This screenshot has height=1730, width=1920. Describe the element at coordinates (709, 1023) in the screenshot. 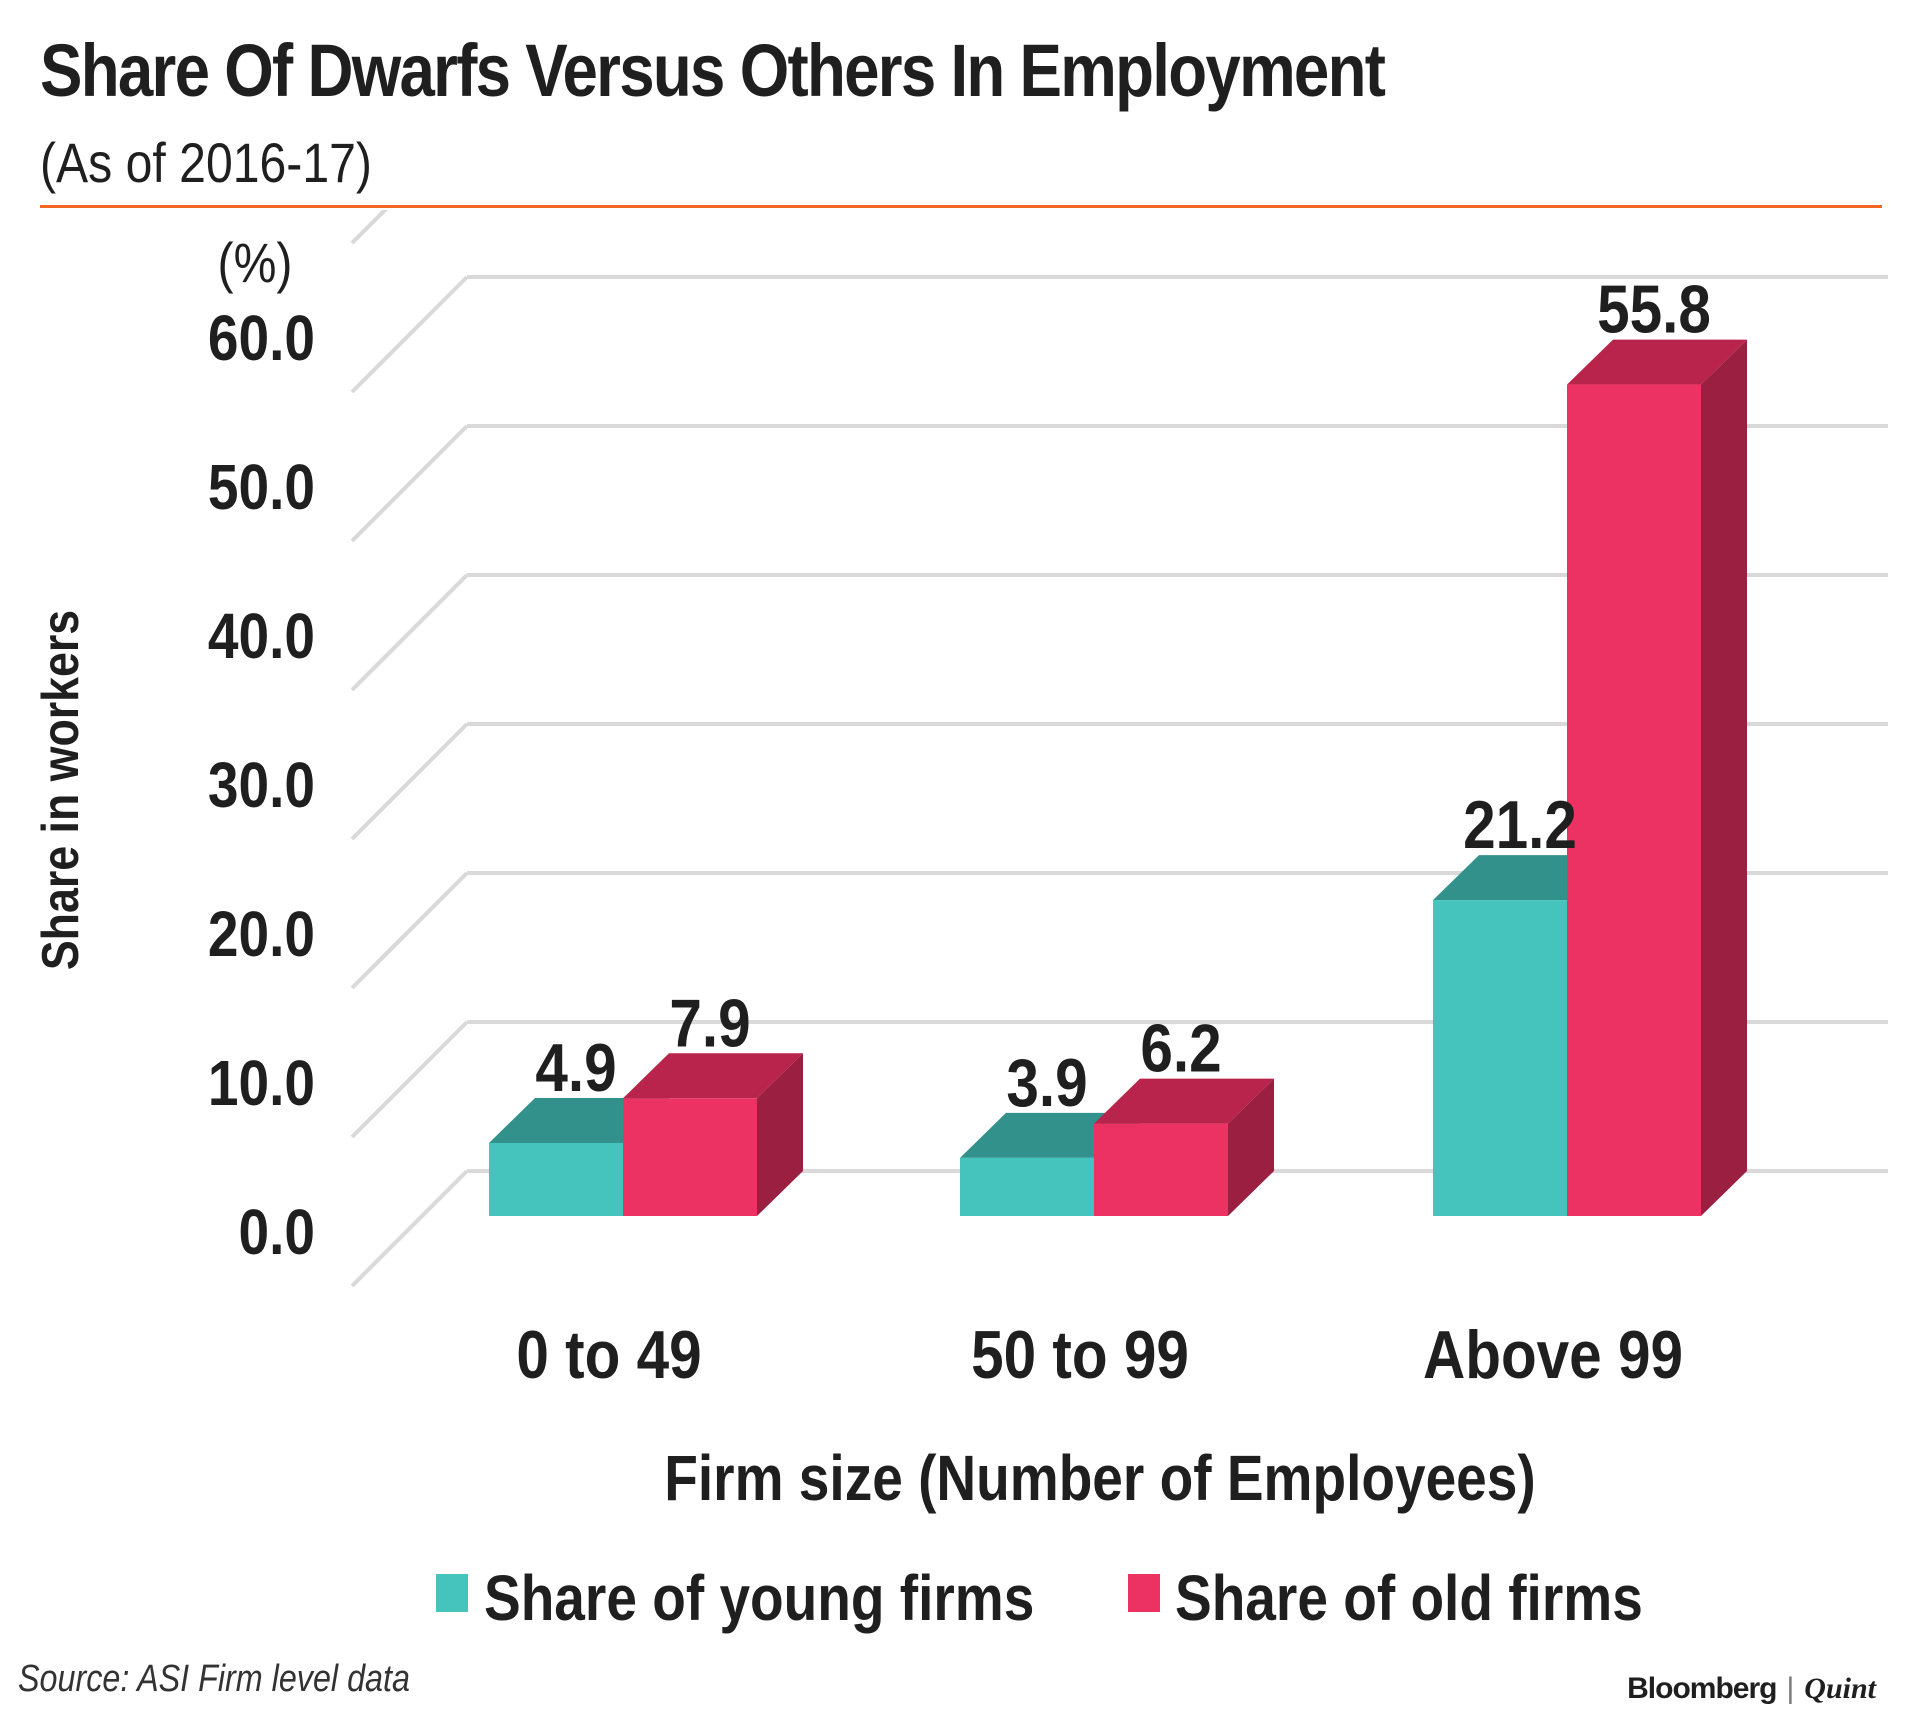

I see `data-label-old: 7.9` at that location.